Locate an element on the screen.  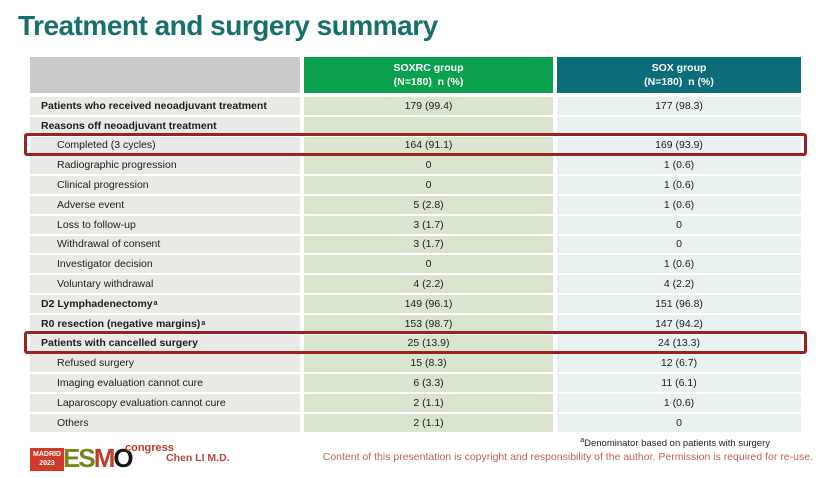
footnote-superscript: a is located at coordinates (582, 440).